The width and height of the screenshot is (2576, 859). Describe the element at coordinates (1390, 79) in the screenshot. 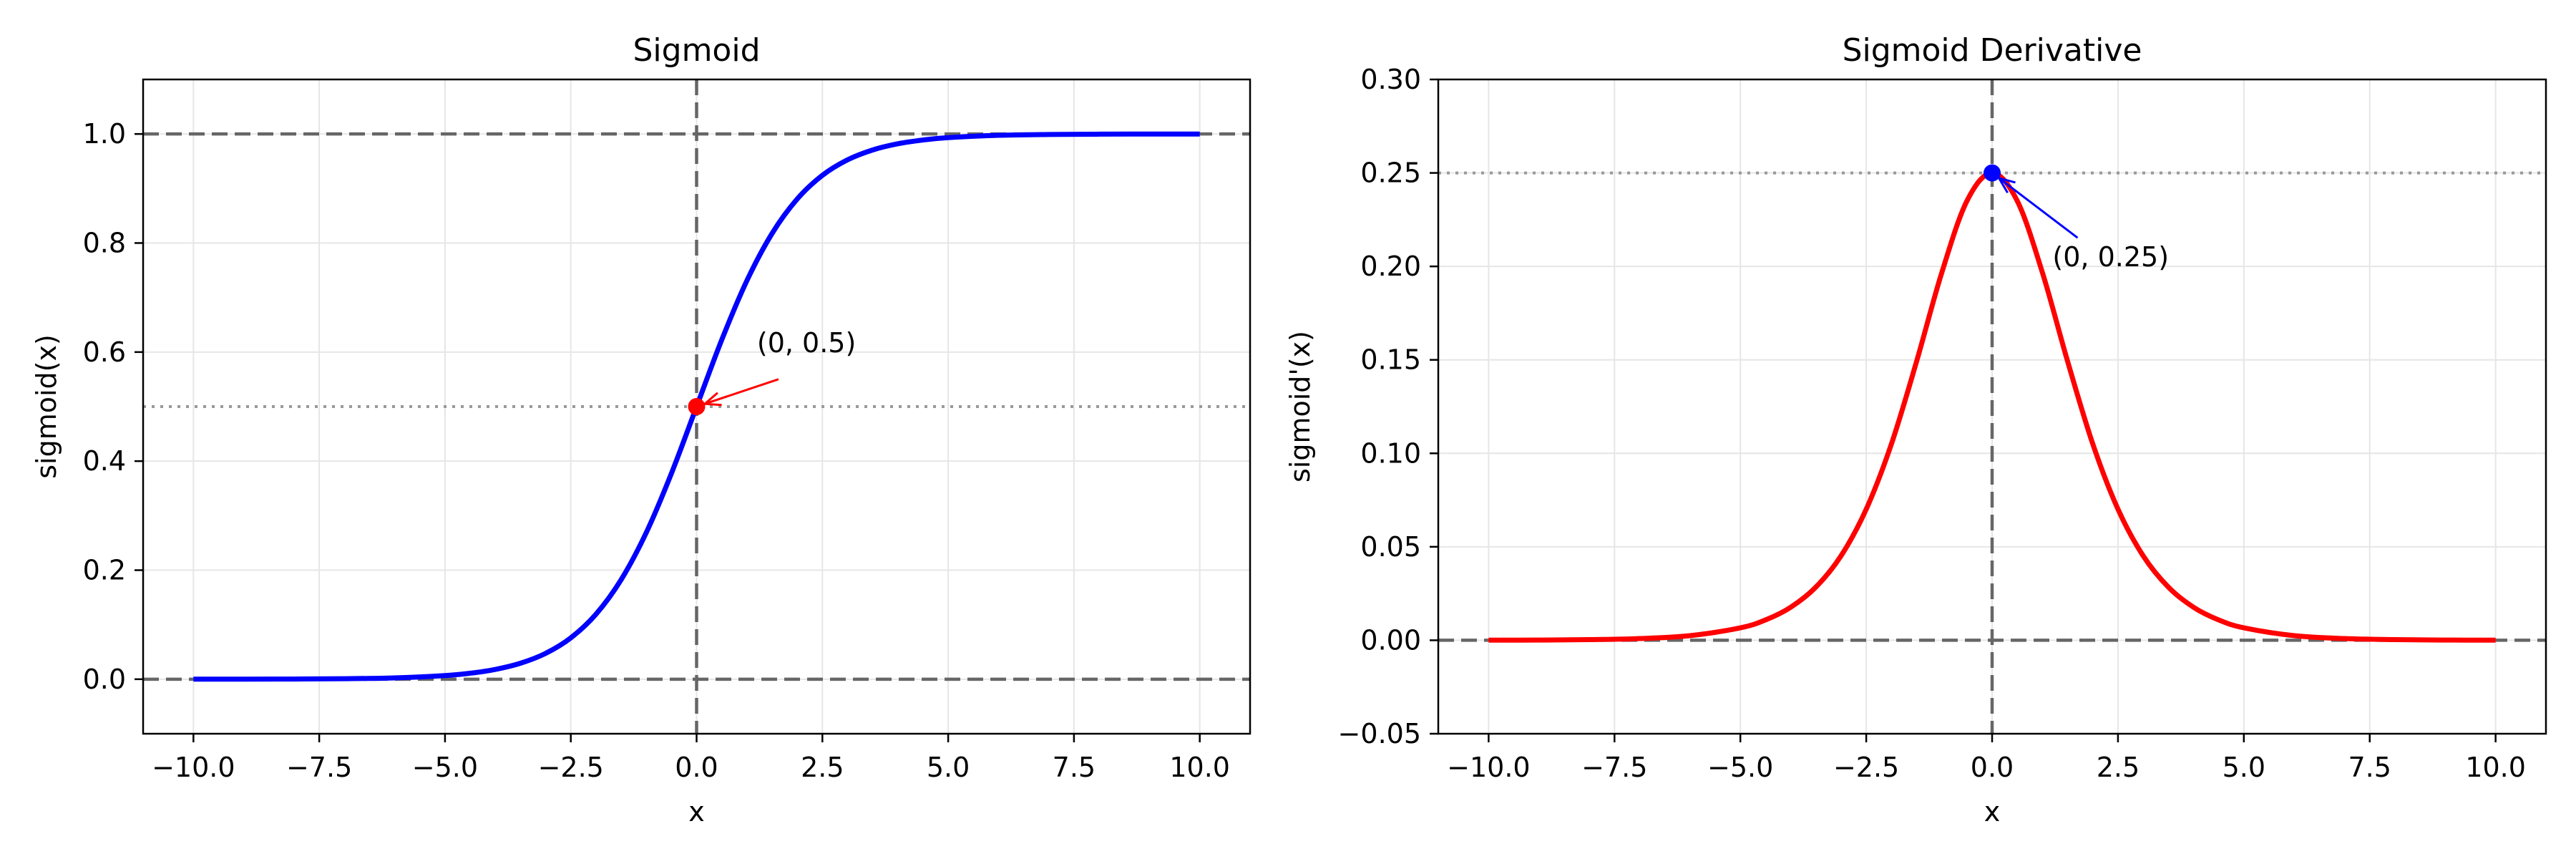

I see `y-tick-label: 0.30` at that location.